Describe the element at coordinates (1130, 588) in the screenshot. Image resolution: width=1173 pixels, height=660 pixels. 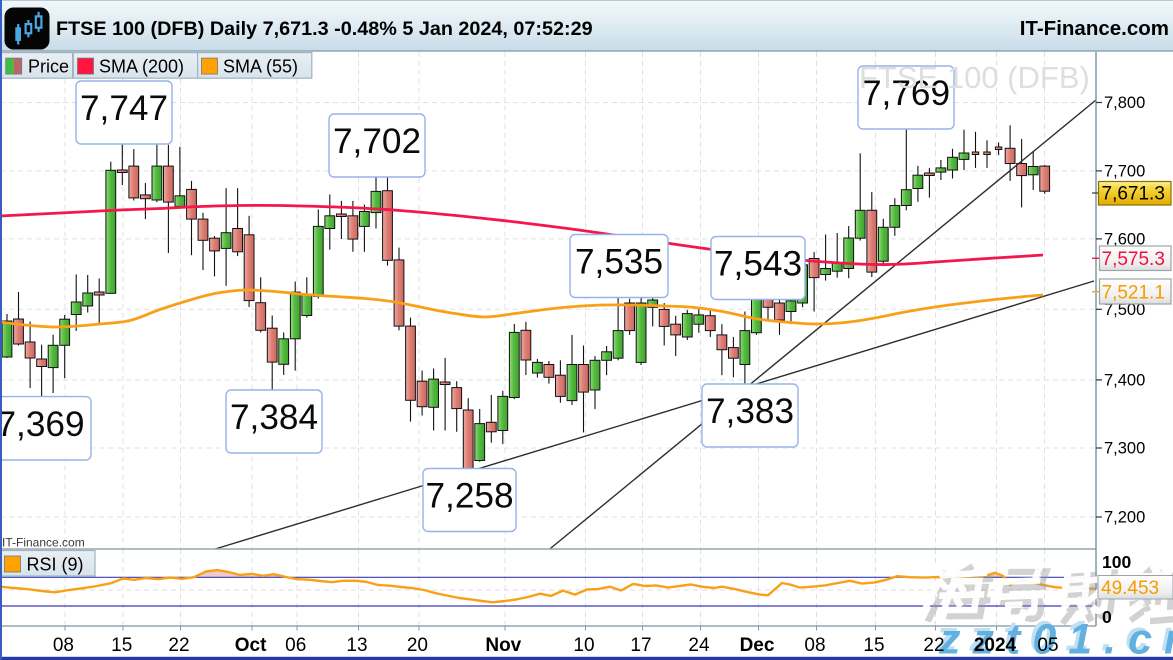
I see `svg-text: 49.453` at that location.